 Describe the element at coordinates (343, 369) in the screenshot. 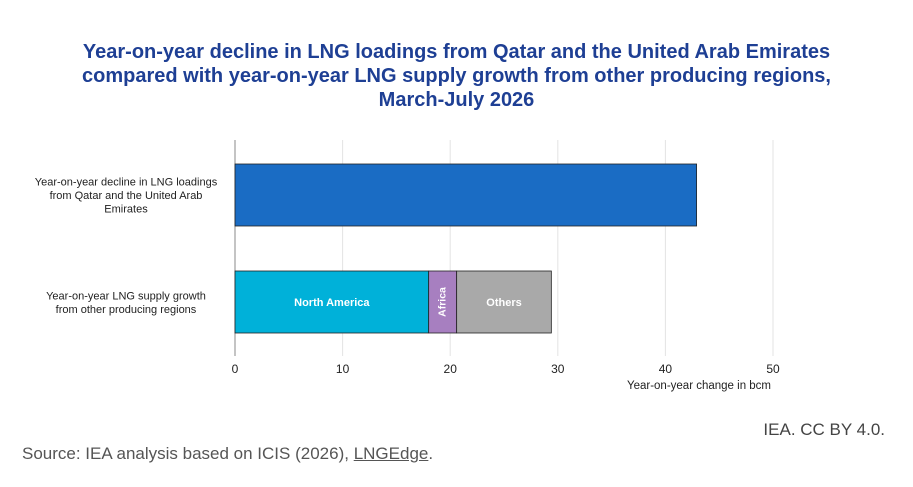

I see `x-tick-label: 10` at that location.